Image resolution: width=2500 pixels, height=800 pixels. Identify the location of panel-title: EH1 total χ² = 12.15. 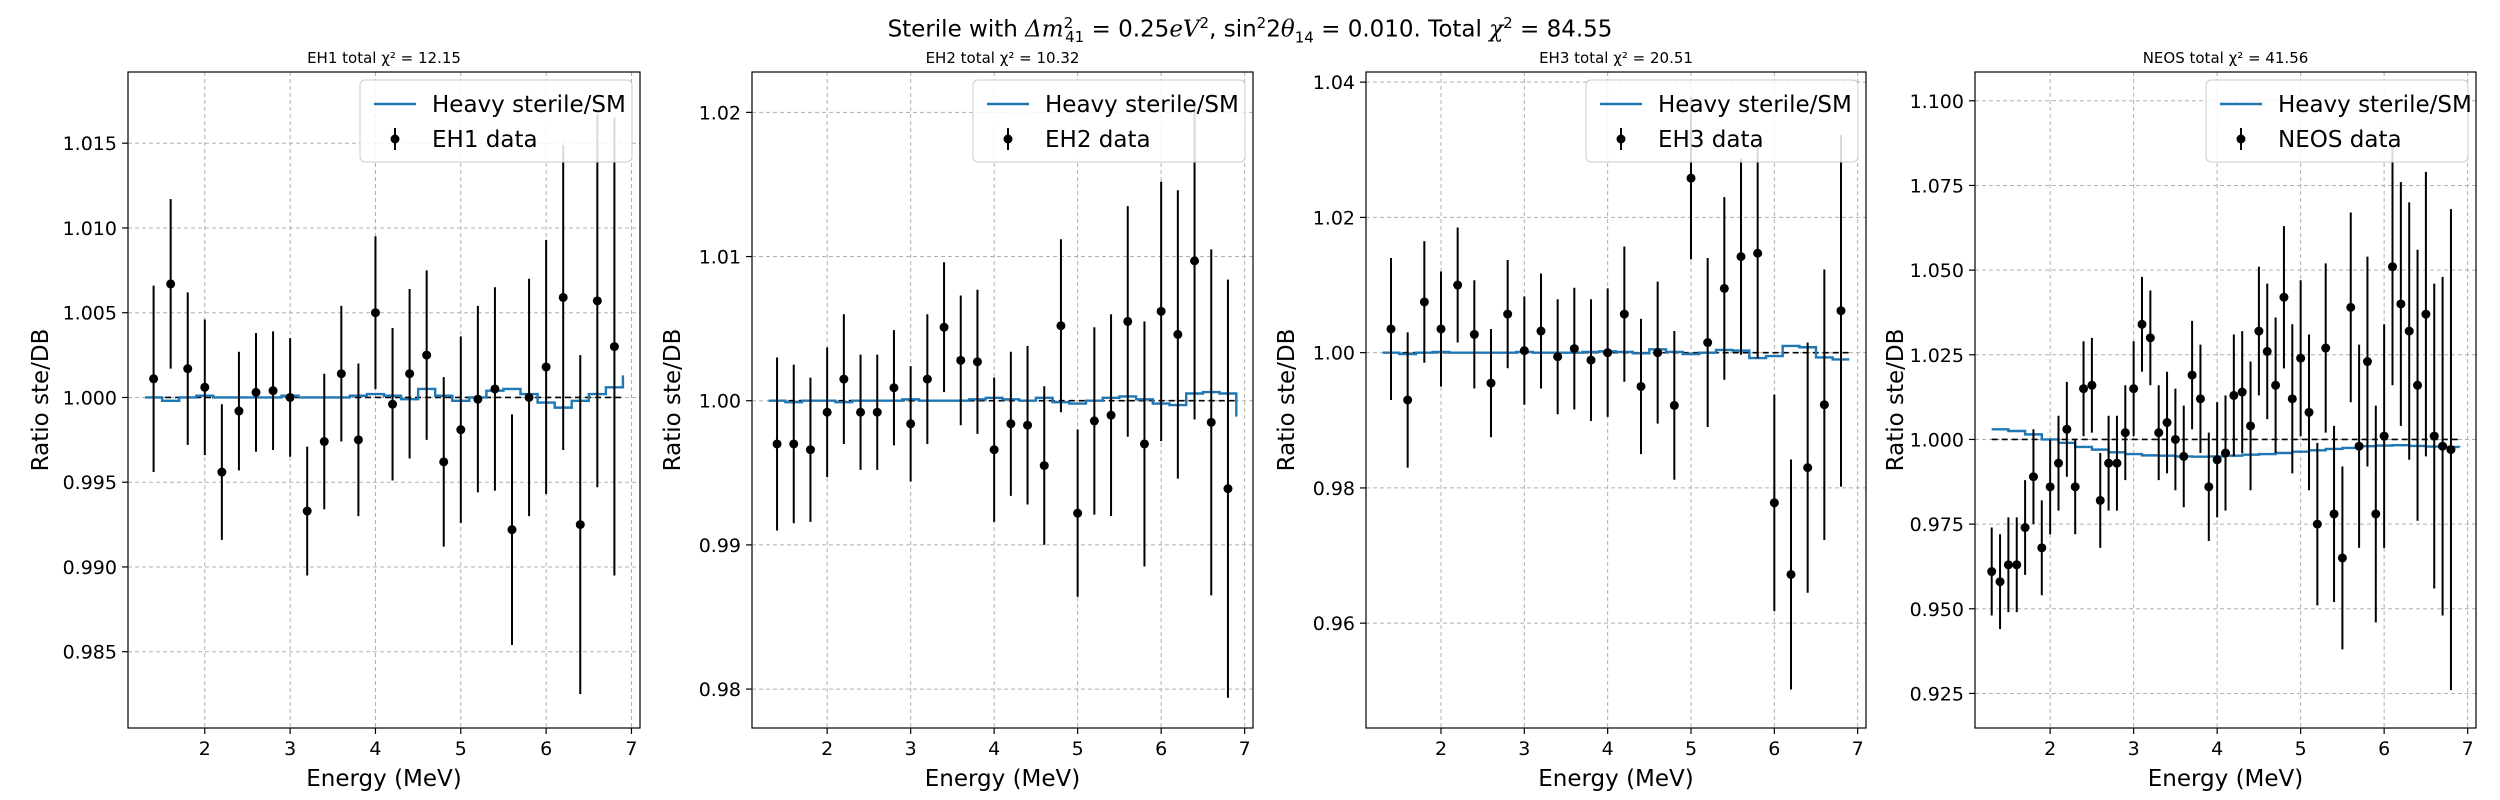
(384, 58).